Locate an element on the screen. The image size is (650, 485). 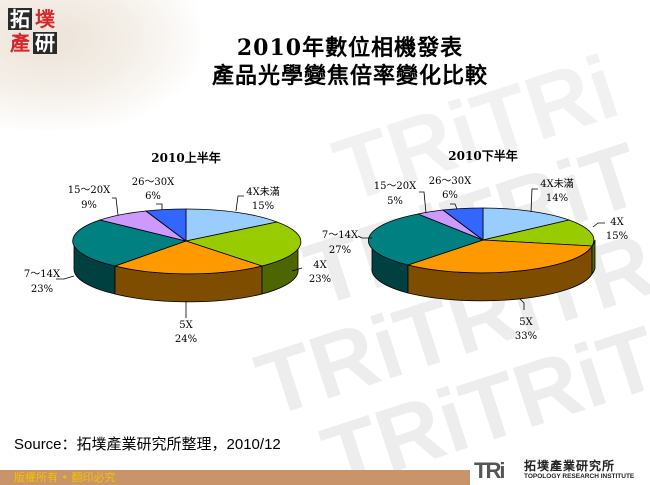
tri-logo: TRi 拓墣產業研究所 TOPOLOGY RESEARCH INSTITUTE is located at coordinates (560, 470).